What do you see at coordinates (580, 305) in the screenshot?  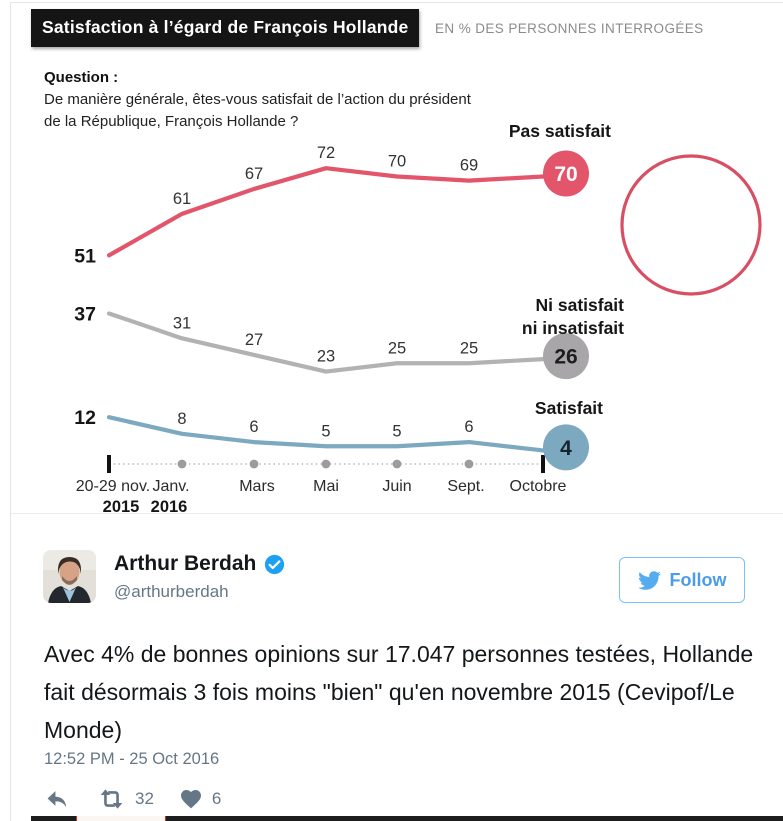 I see `series-name-label: Ni satisfait` at bounding box center [580, 305].